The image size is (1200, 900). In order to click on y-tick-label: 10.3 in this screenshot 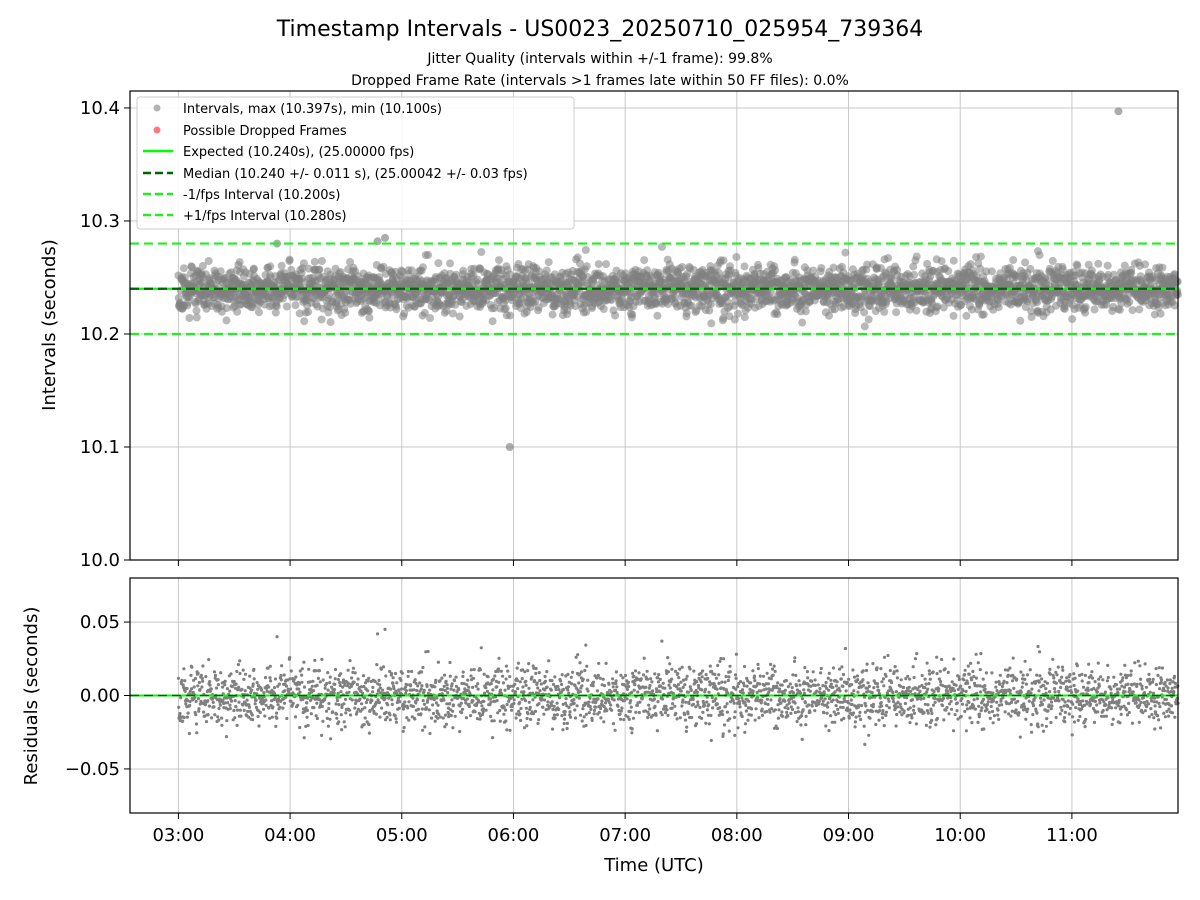, I will do `click(100, 221)`.